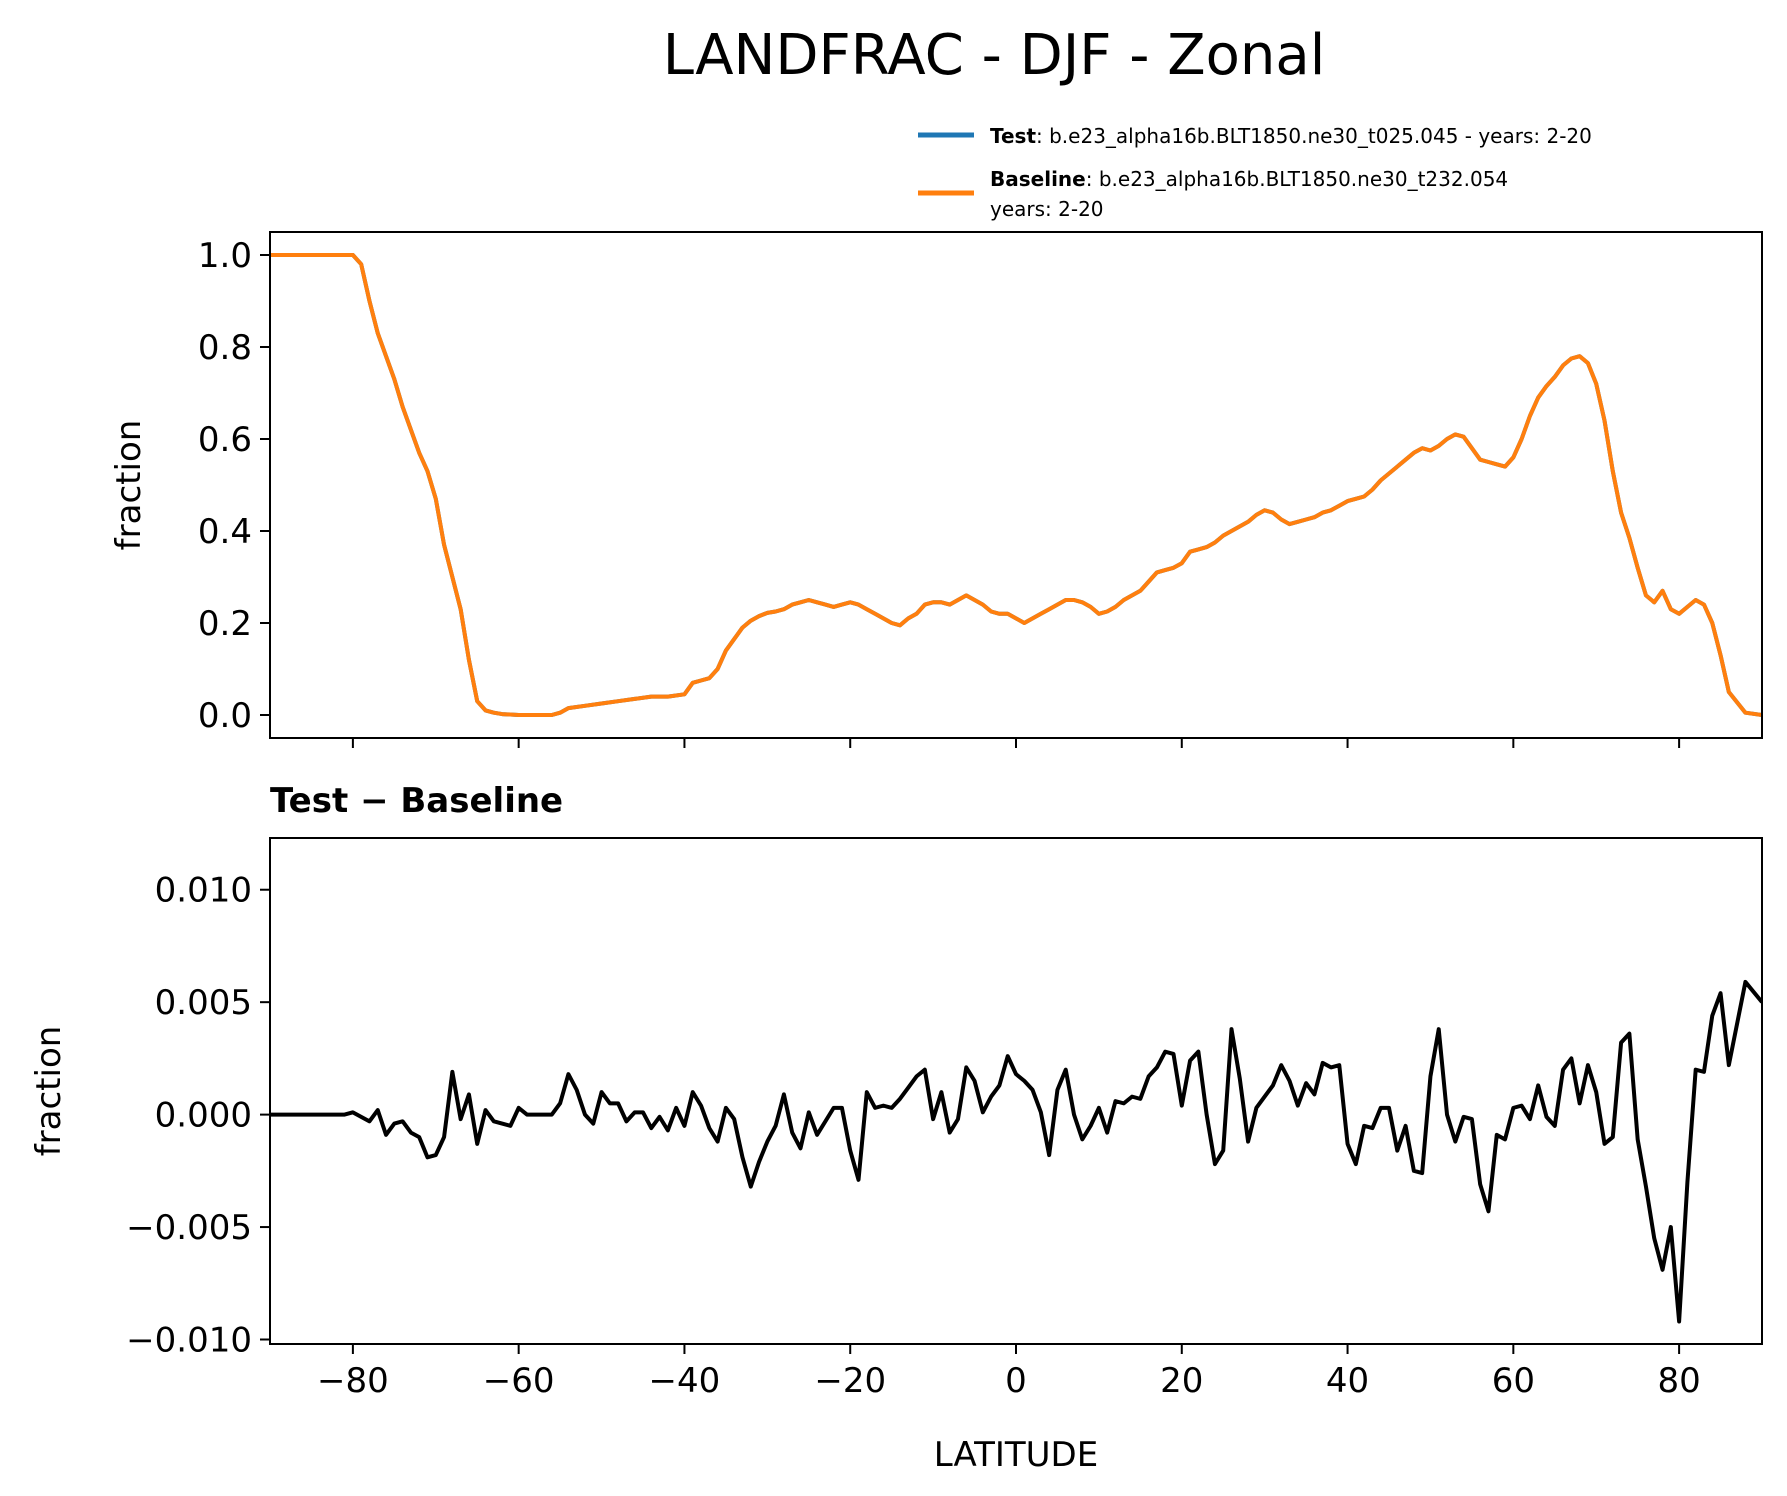  I want to click on chart-title: LANDFRAC - DJF - Zonal, so click(994, 55).